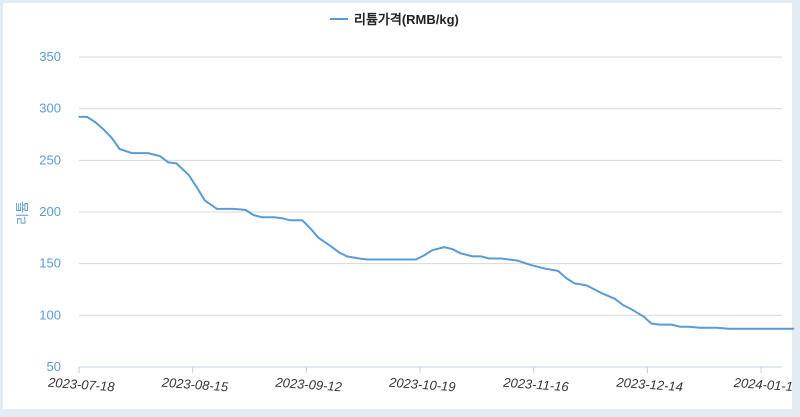 The width and height of the screenshot is (800, 417). What do you see at coordinates (50, 56) in the screenshot?
I see `y-tick-label: 350` at bounding box center [50, 56].